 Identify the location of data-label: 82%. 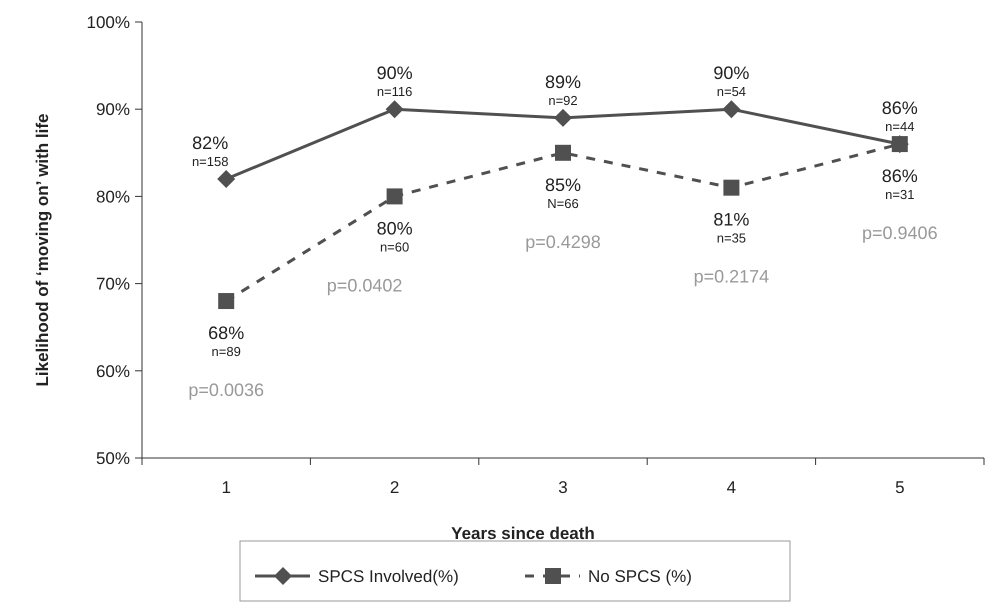
(210, 142).